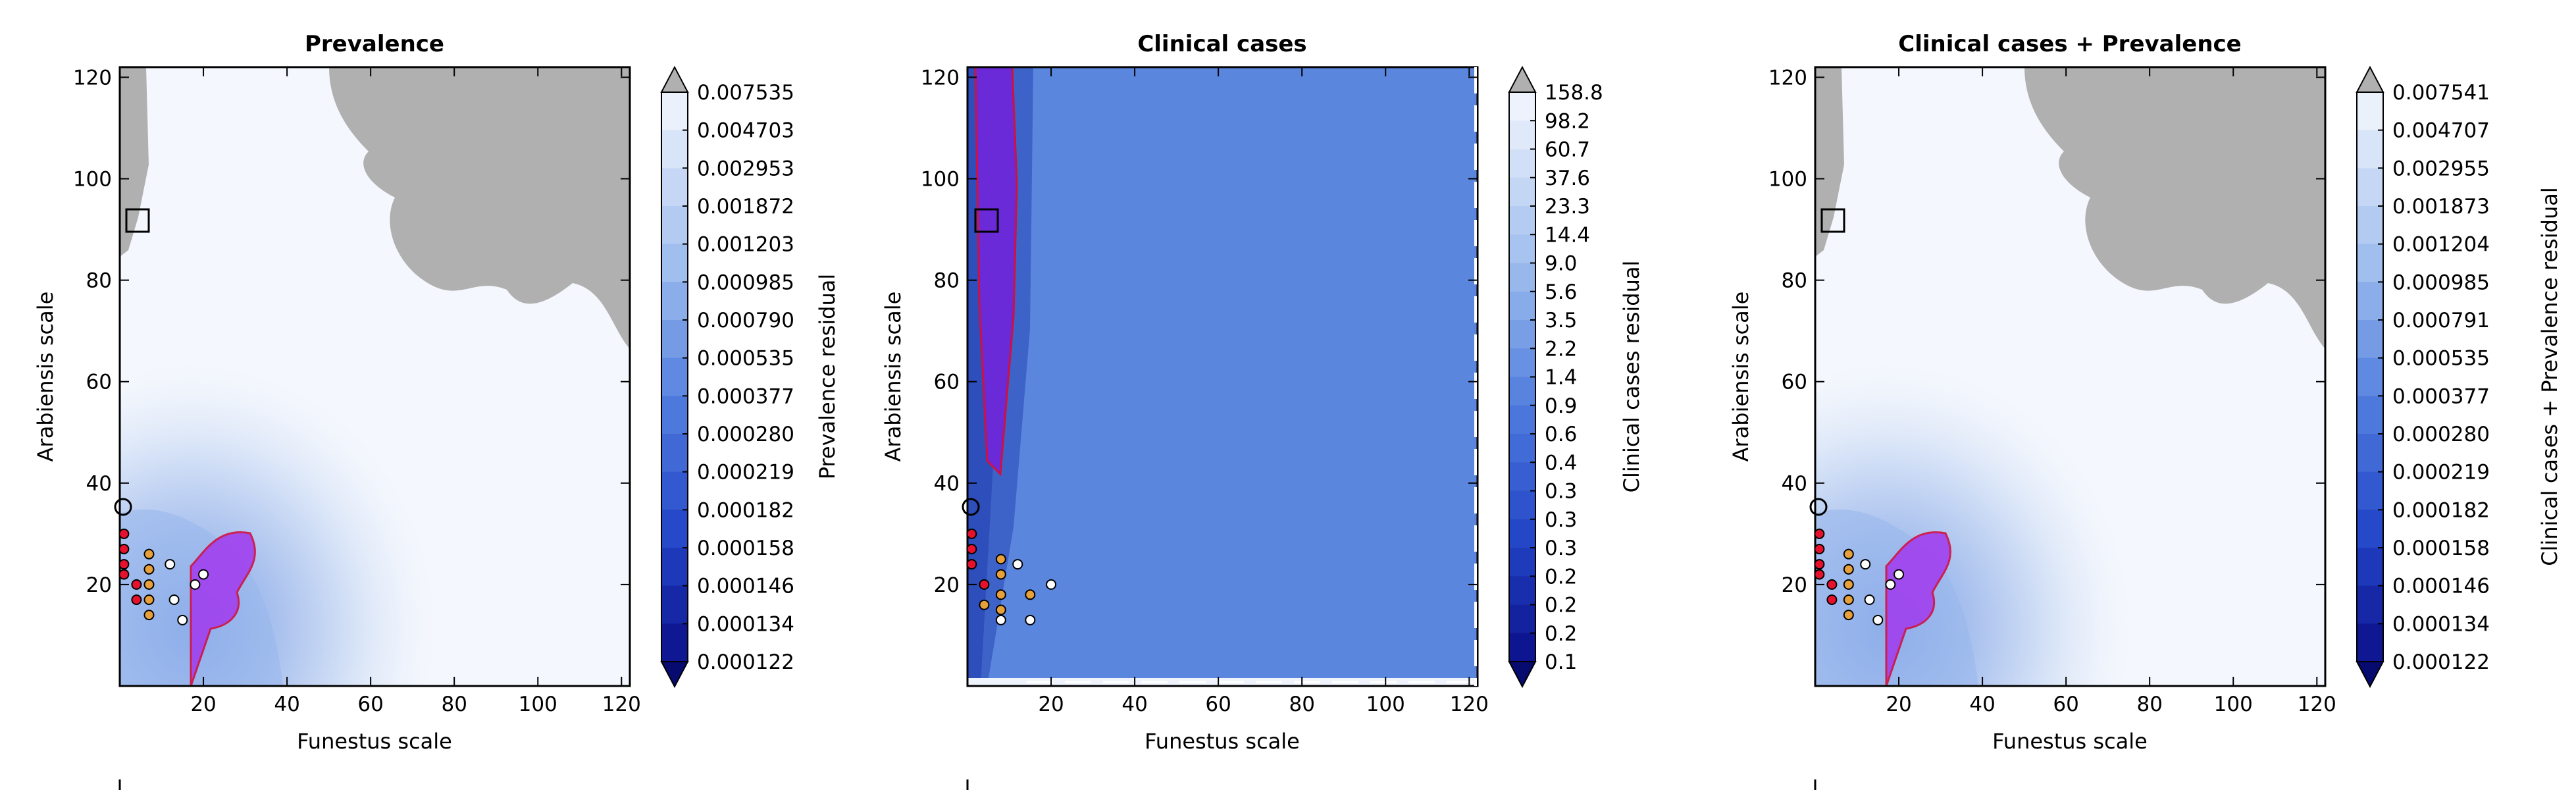  I want to click on colorbar-tick-label: 0.000535, so click(745, 359).